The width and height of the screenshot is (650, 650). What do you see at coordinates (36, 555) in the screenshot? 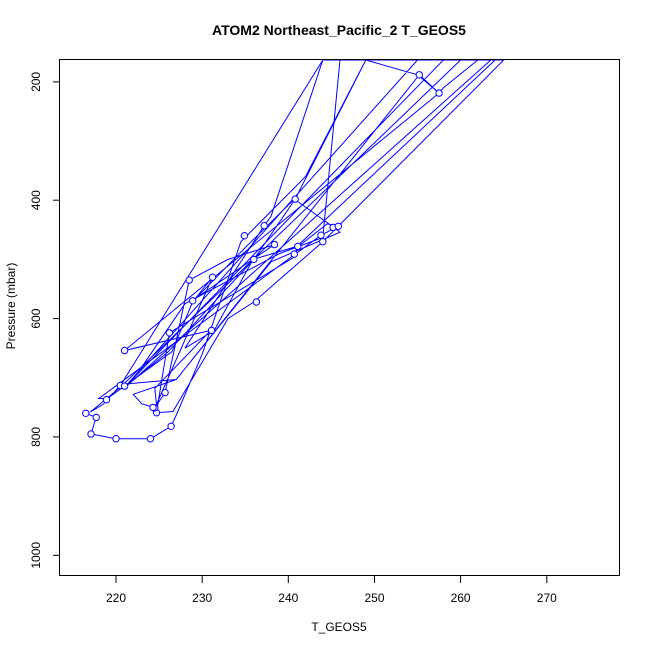
I see `y-tick-label: 1000` at bounding box center [36, 555].